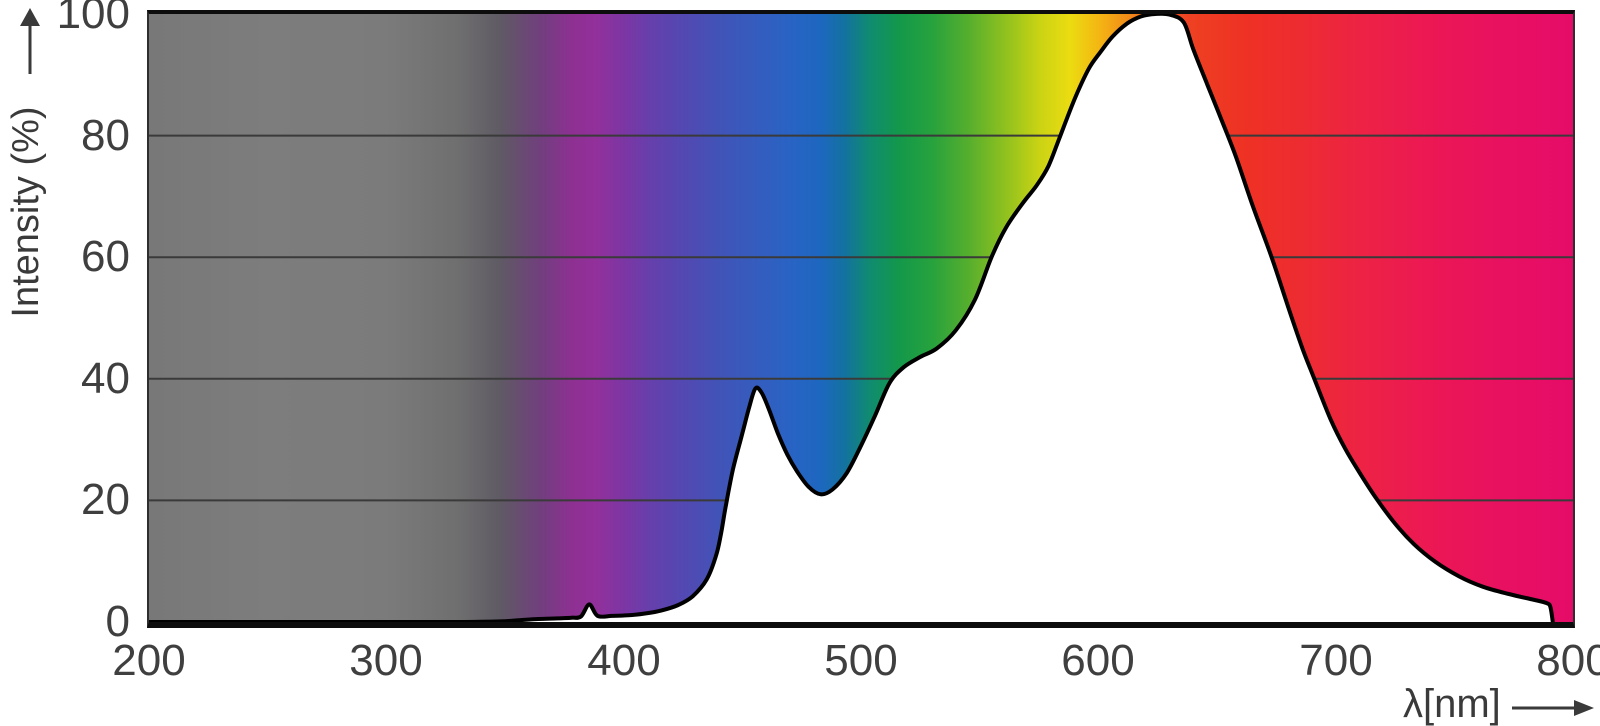  What do you see at coordinates (105, 499) in the screenshot?
I see `y-tick-label: 20` at bounding box center [105, 499].